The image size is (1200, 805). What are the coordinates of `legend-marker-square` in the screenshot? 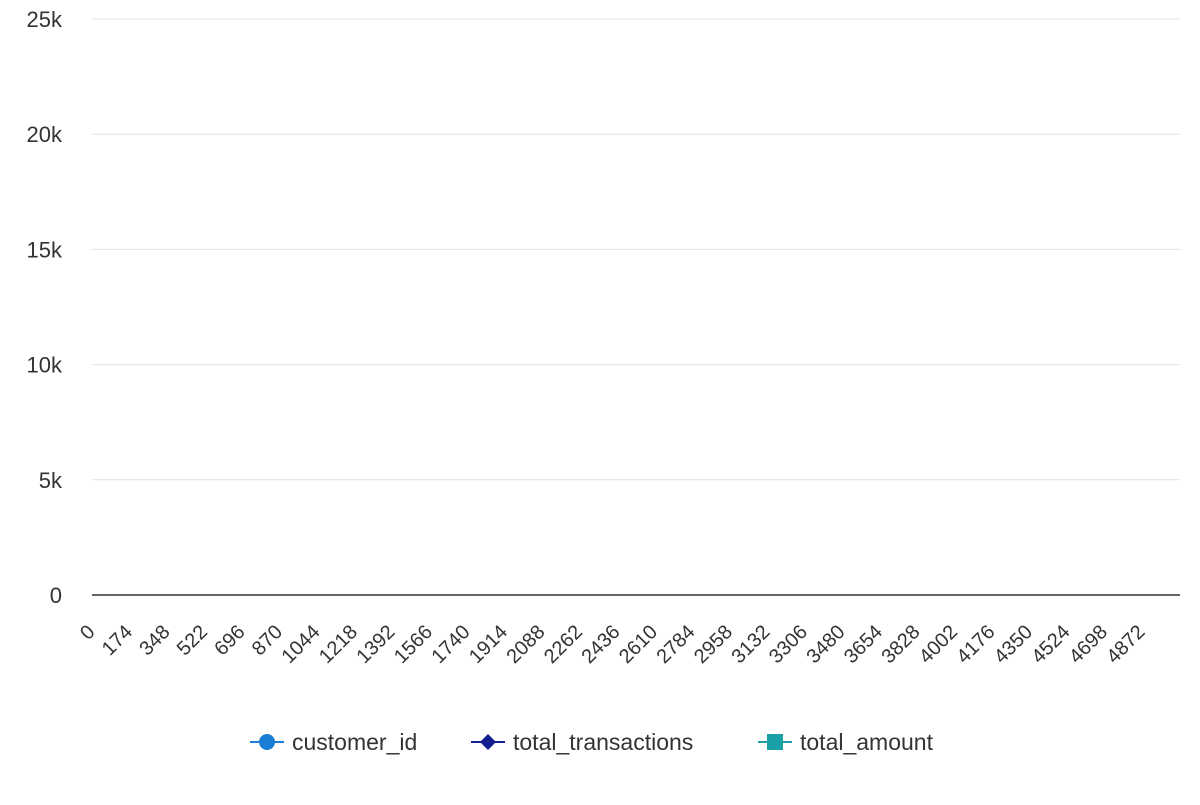 It's located at (775, 742).